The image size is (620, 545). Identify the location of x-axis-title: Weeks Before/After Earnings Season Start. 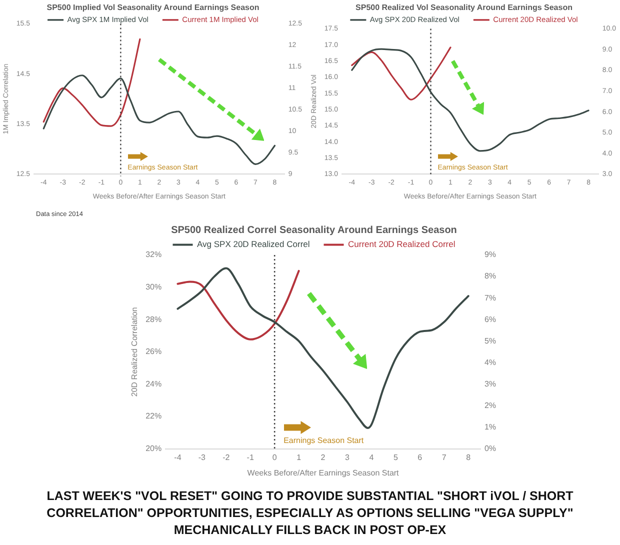
(323, 473).